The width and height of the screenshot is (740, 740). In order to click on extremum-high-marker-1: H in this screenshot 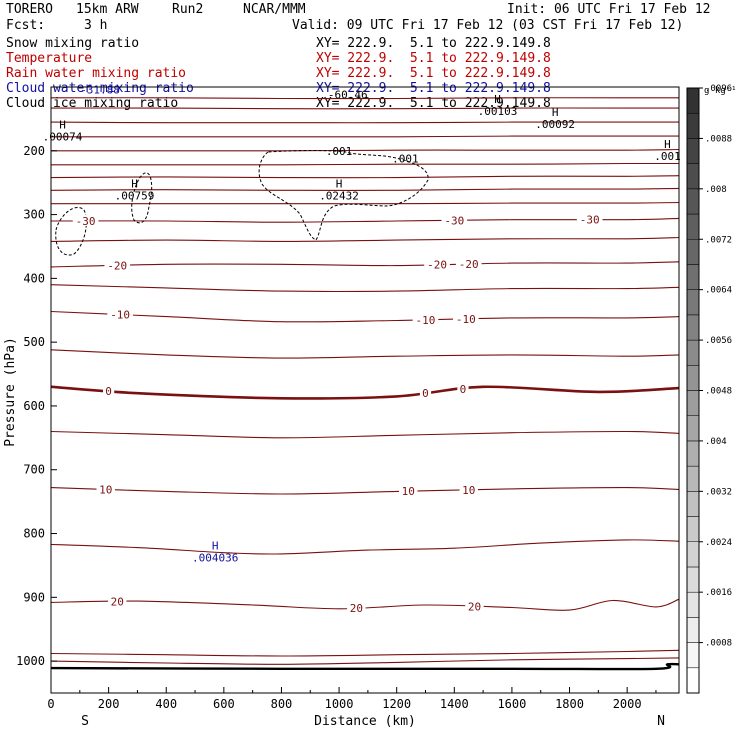, I will do `click(134, 183)`.